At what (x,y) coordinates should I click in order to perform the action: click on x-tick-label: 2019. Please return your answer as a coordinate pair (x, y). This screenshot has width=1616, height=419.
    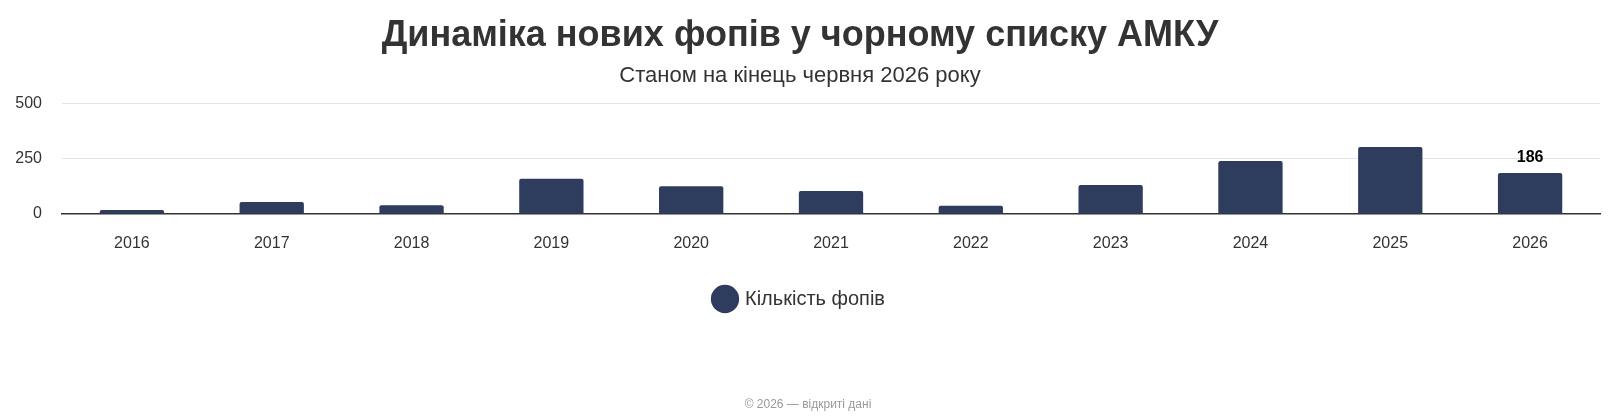
    Looking at the image, I should click on (551, 243).